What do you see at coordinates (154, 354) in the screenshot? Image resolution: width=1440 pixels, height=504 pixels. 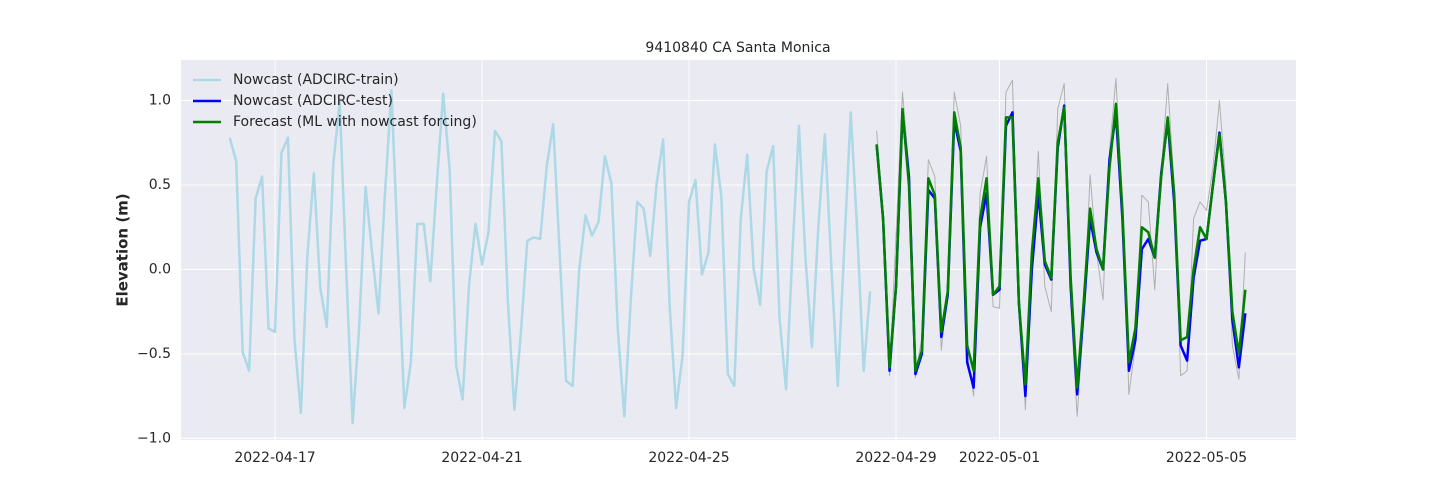 I see `y-tick-label: −0.5` at bounding box center [154, 354].